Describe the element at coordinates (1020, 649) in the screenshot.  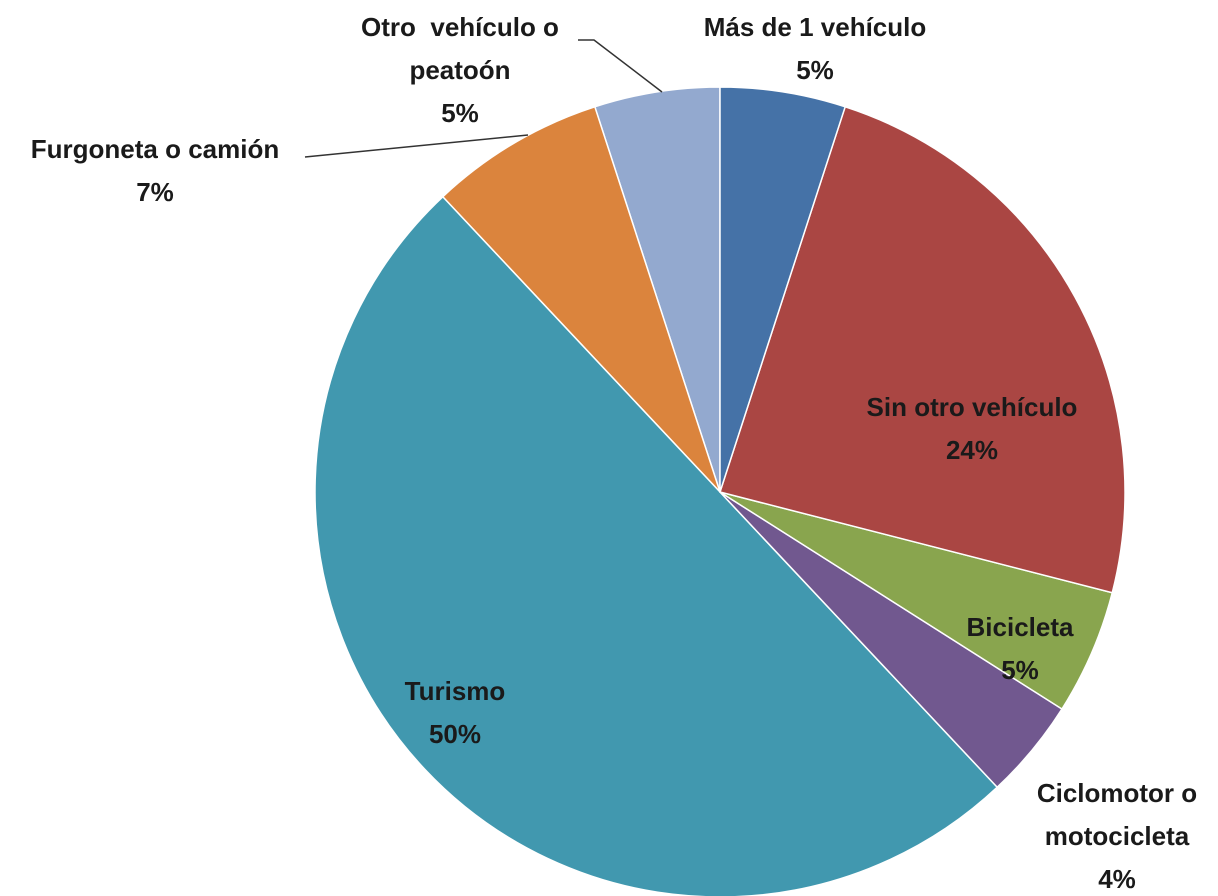
I see `data-label: Bicicleta 5%` at that location.